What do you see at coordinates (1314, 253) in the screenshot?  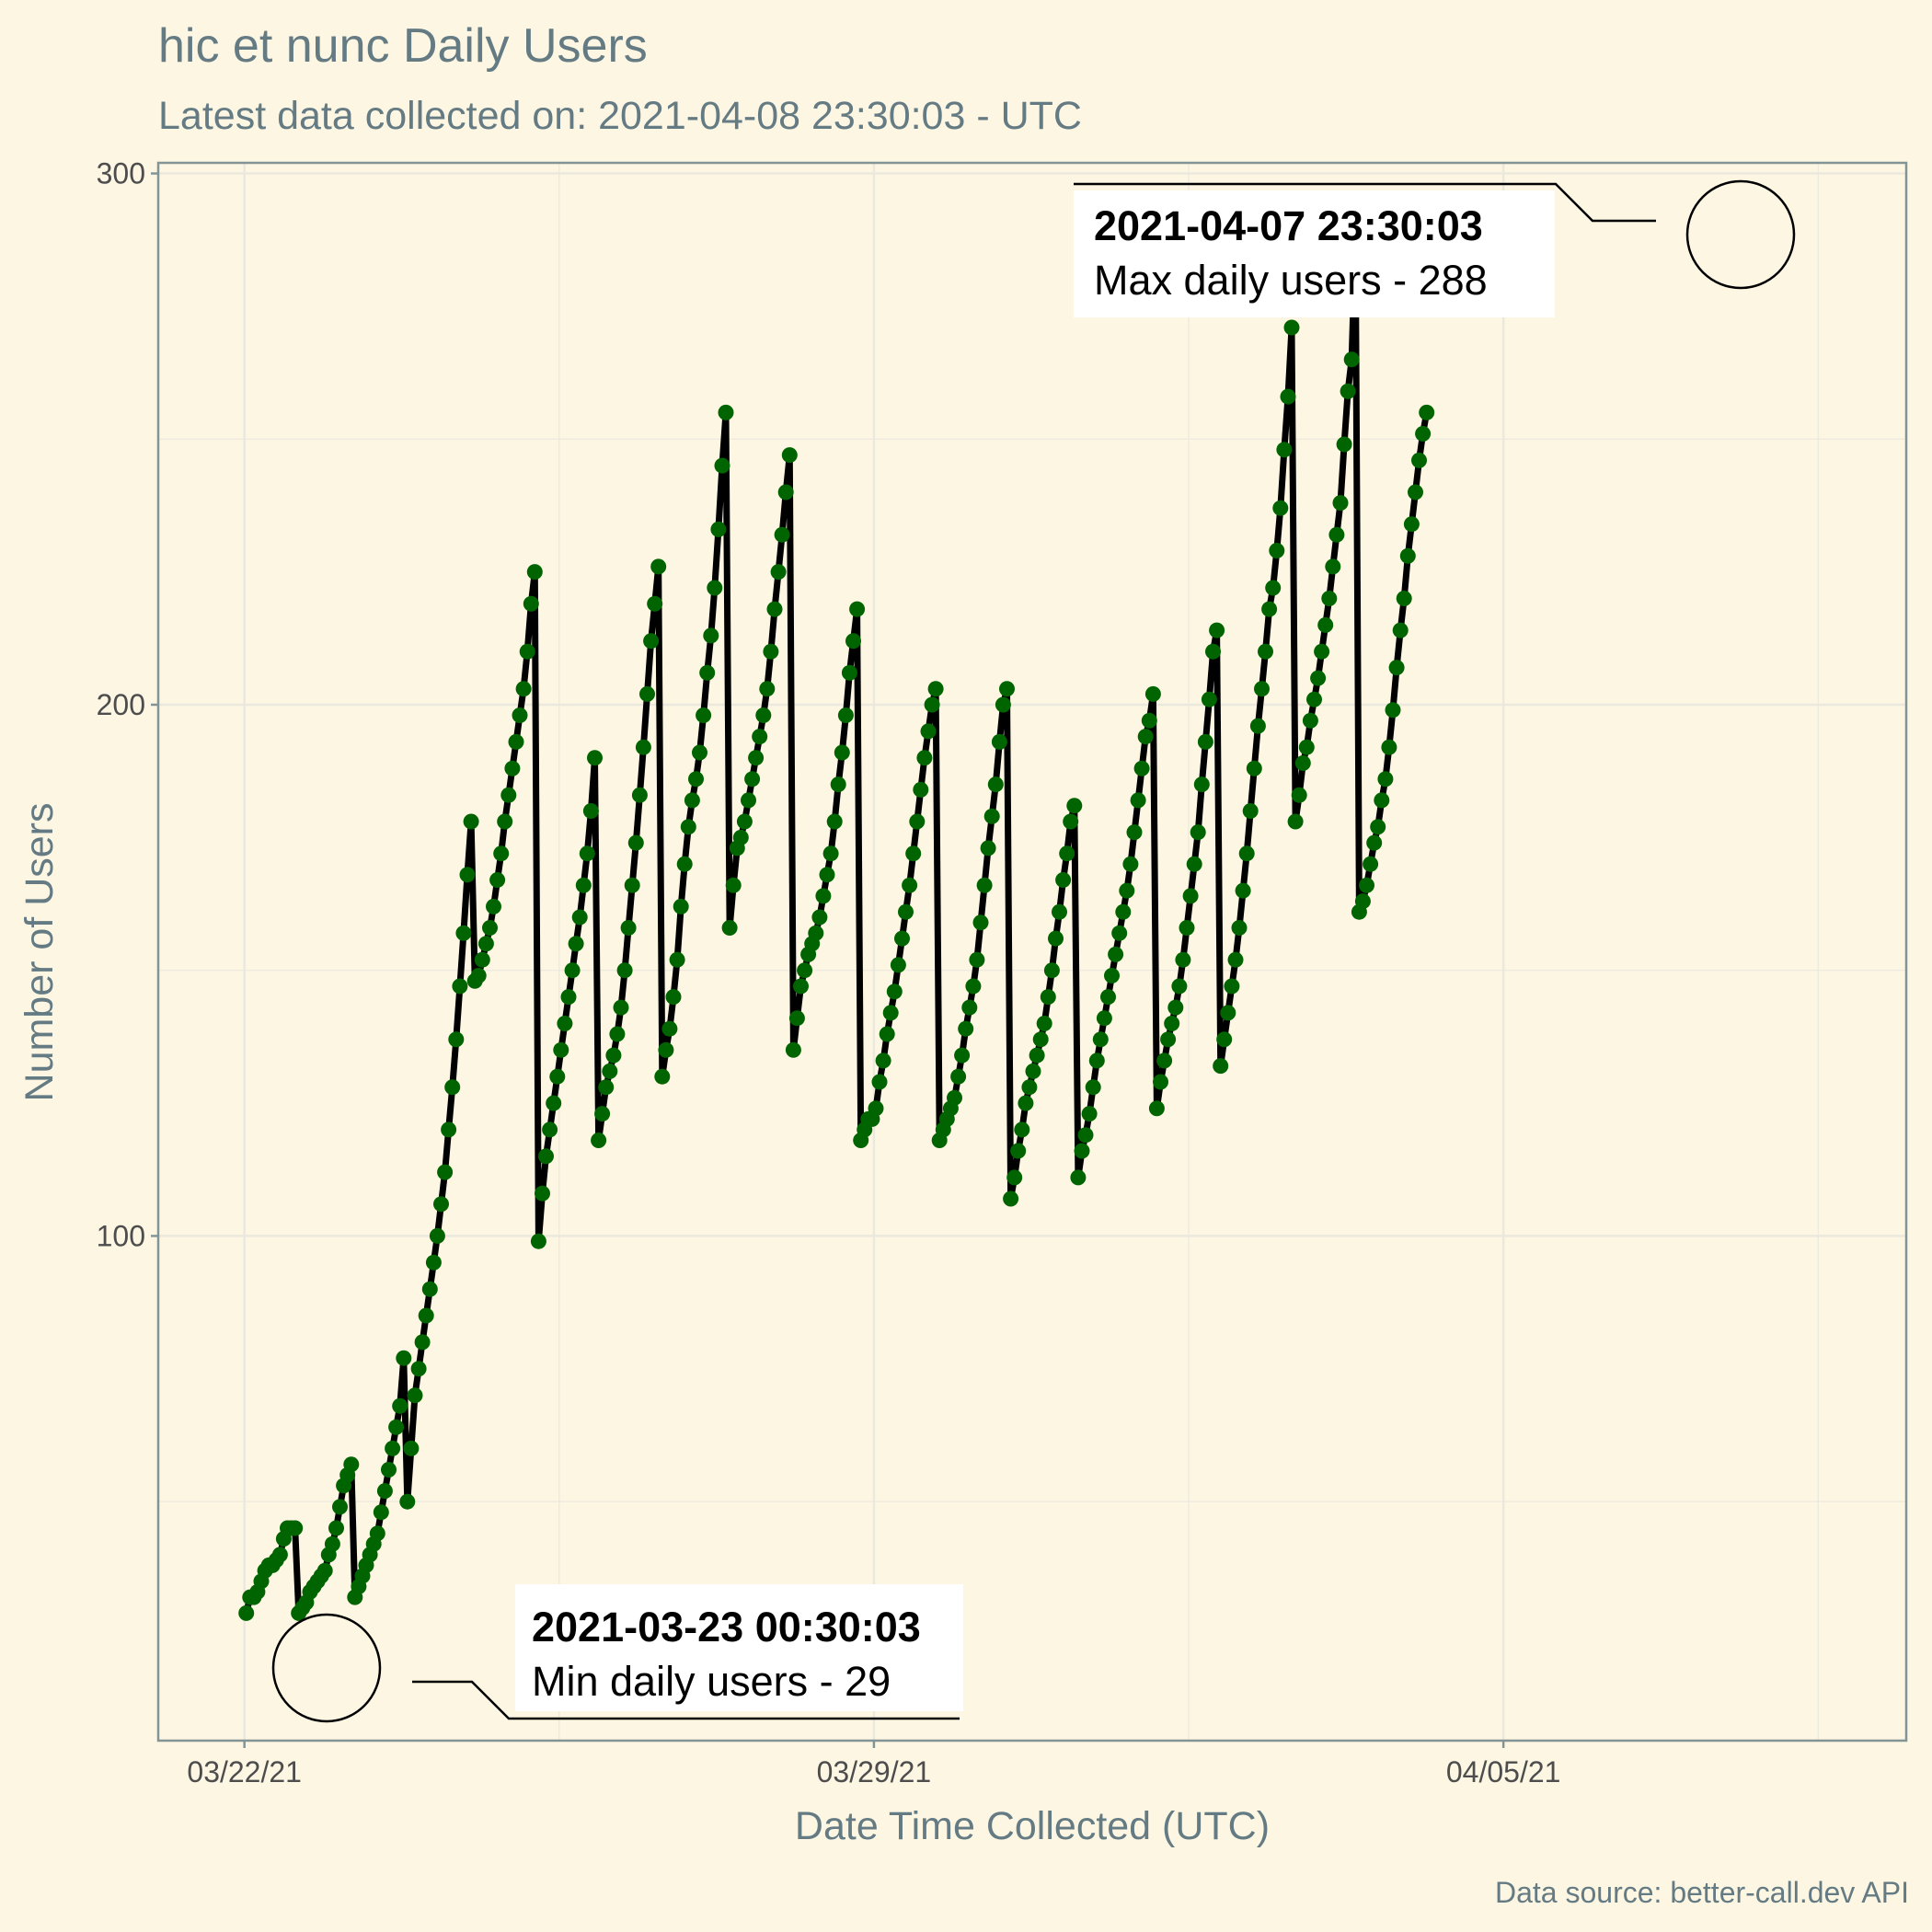 I see `max-label-box` at bounding box center [1314, 253].